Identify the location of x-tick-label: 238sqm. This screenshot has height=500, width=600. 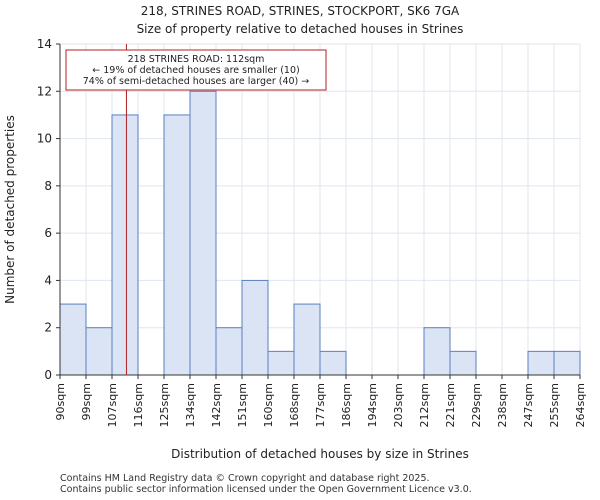
(502, 405).